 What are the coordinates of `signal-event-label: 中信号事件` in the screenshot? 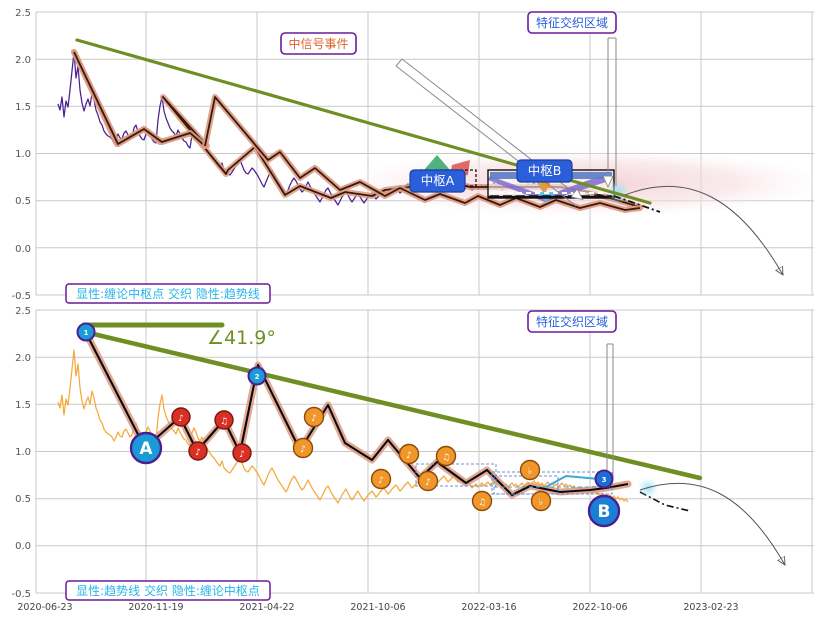 It's located at (318, 43).